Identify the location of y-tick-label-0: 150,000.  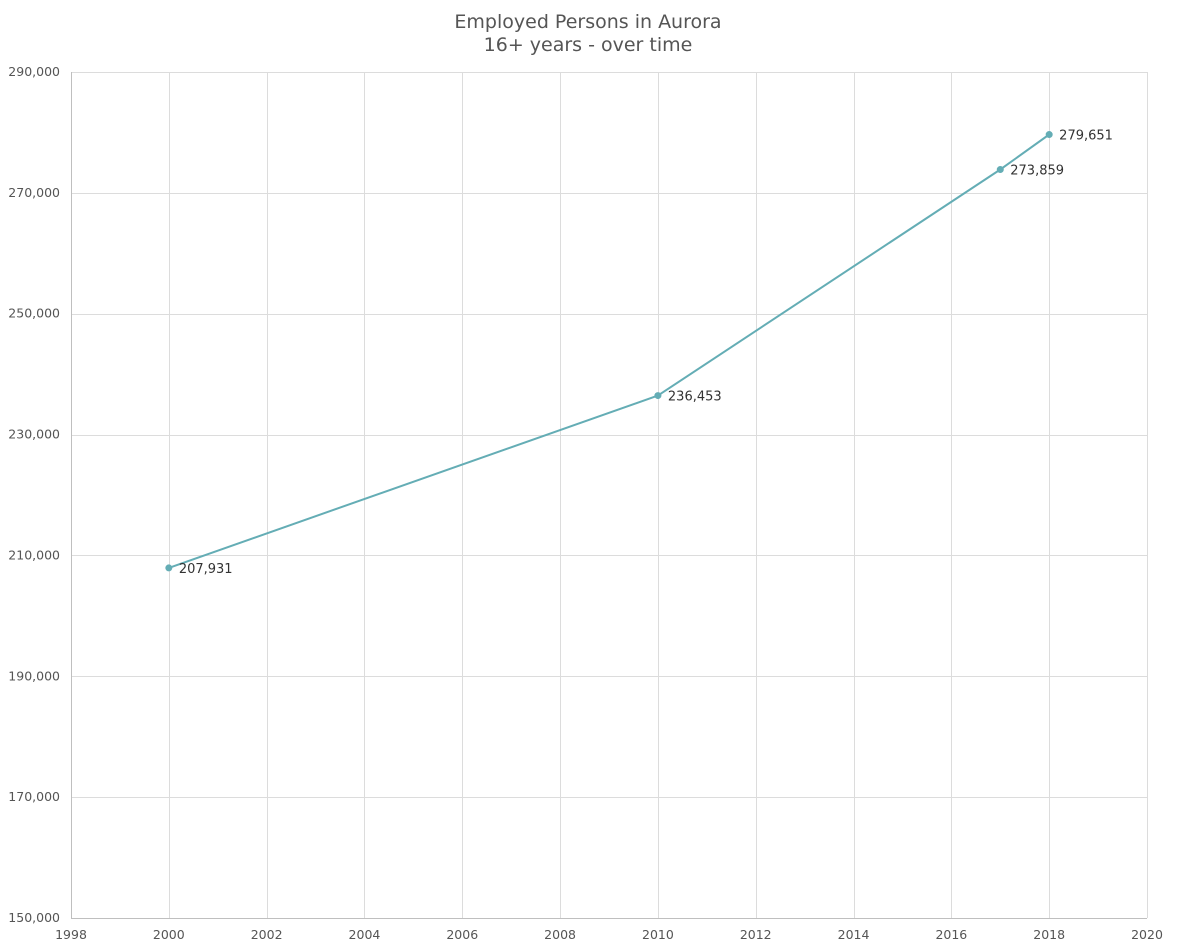
(34, 917).